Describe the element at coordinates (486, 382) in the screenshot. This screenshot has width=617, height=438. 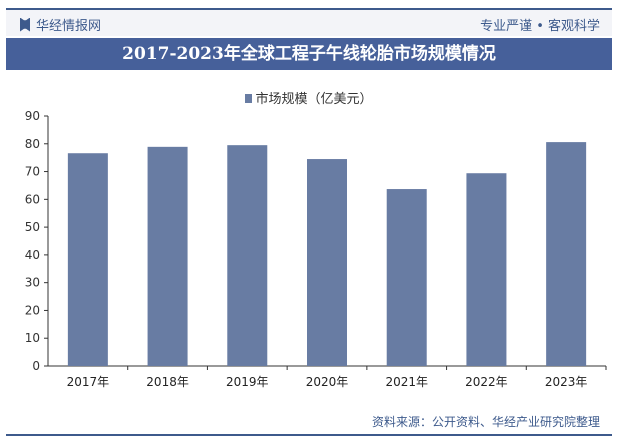
I see `x-tick-label: 2022年` at that location.